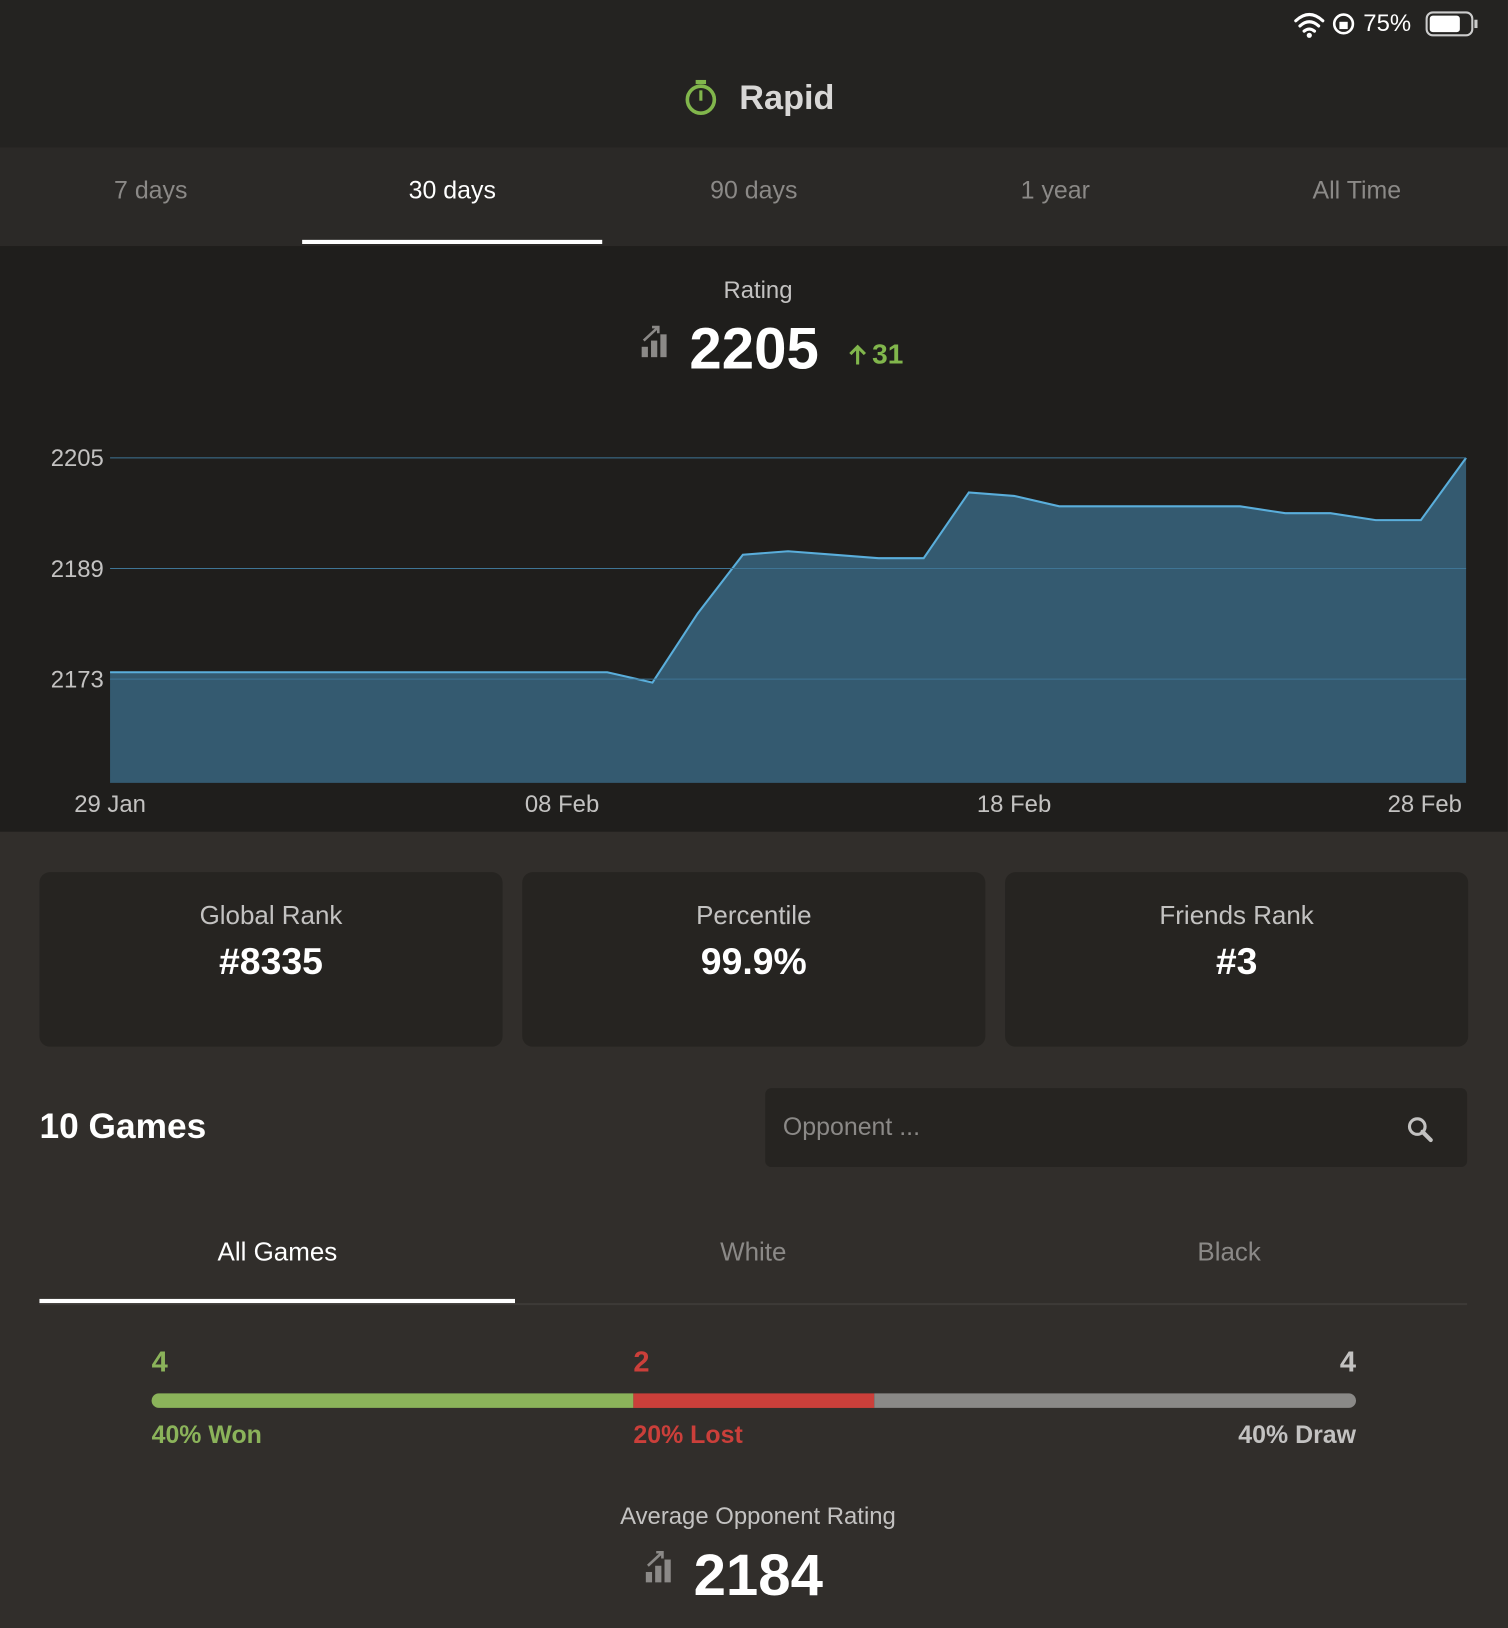  Describe the element at coordinates (562, 804) in the screenshot. I see `x-tick-label: 08 Feb` at that location.